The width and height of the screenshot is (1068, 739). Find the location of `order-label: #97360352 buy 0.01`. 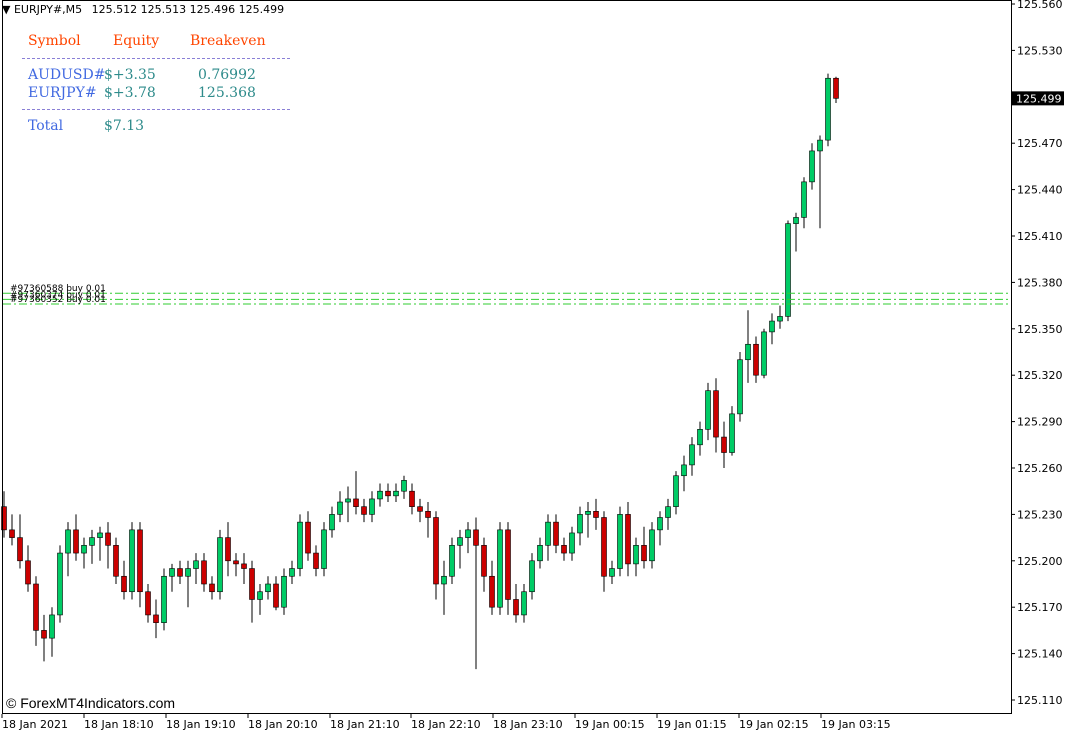

order-label: #97360352 buy 0.01 is located at coordinates (58, 300).